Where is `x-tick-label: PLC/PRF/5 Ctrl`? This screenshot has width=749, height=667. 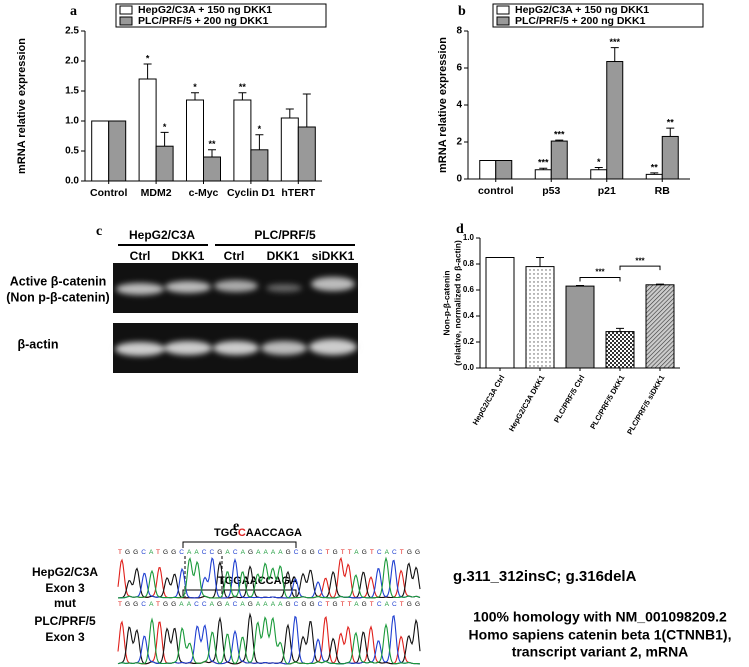
x-tick-label: PLC/PRF/5 Ctrl is located at coordinates (569, 398).